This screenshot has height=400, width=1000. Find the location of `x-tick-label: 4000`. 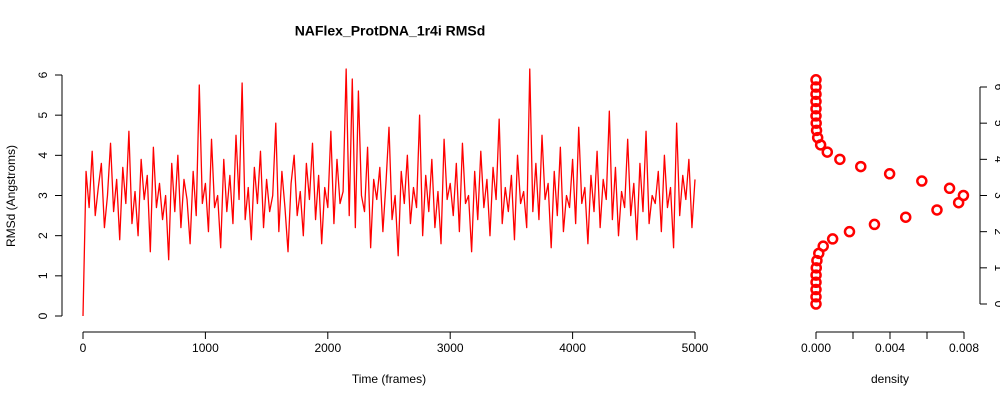

x-tick-label: 4000 is located at coordinates (572, 348).